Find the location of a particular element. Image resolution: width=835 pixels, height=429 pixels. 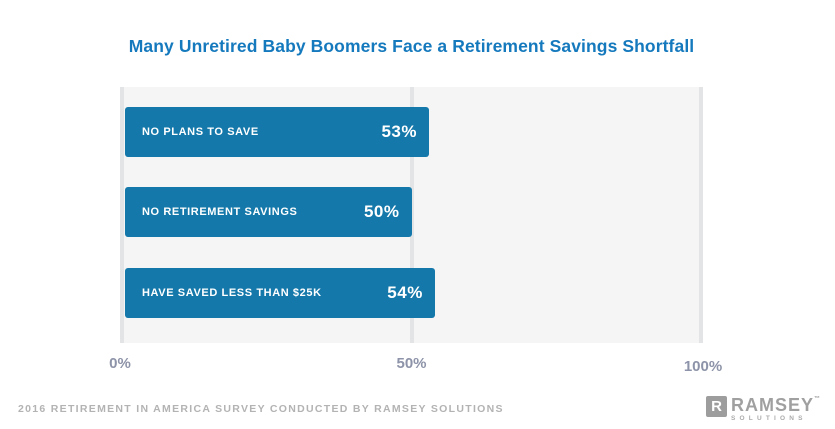

logo-subtitle: SOLUTIONS is located at coordinates (768, 418).